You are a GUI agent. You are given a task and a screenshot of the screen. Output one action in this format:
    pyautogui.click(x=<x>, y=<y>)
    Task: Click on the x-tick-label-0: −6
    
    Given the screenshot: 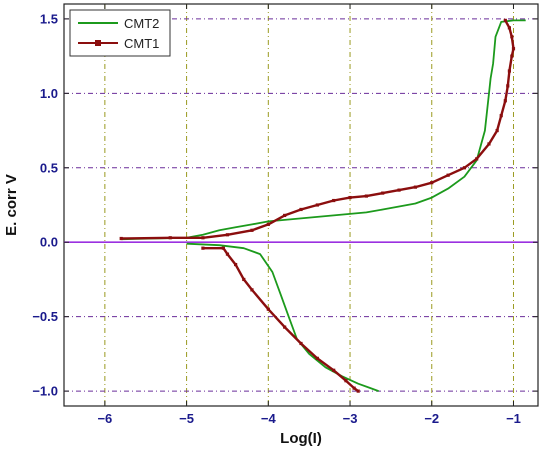 What is the action you would take?
    pyautogui.click(x=104, y=418)
    